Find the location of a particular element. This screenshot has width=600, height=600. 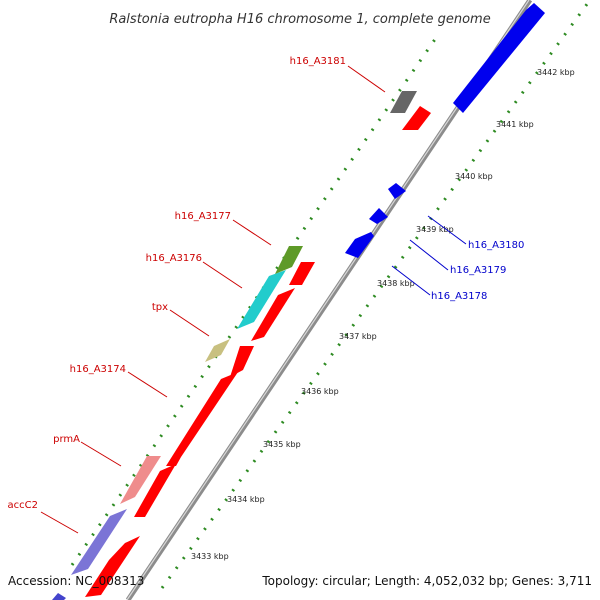

gene-label: h16_A3177 is located at coordinates (203, 216).